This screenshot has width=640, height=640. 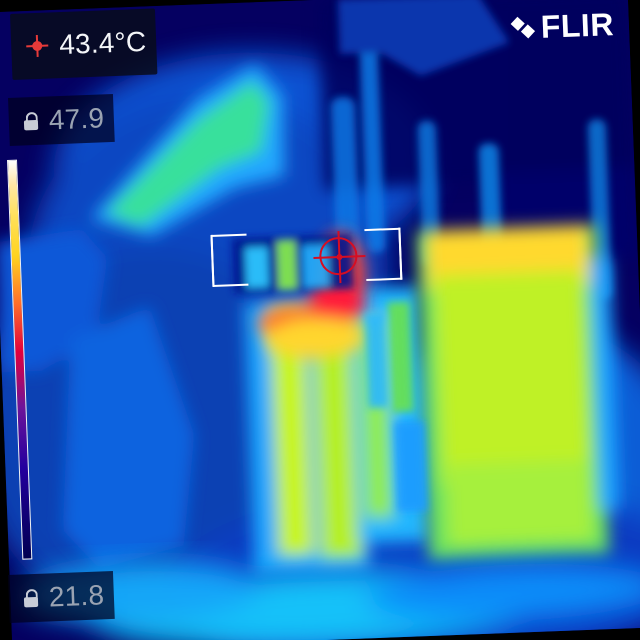 I want to click on temperature-range-min: 21.8, so click(x=61, y=596).